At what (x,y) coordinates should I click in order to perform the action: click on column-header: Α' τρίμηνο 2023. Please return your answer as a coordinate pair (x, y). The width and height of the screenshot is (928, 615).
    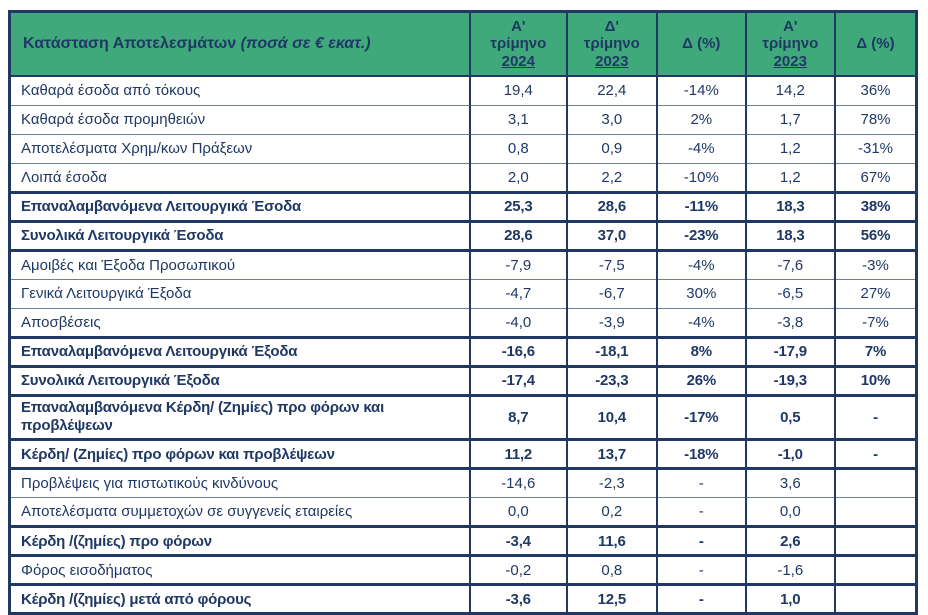
    Looking at the image, I should click on (790, 43).